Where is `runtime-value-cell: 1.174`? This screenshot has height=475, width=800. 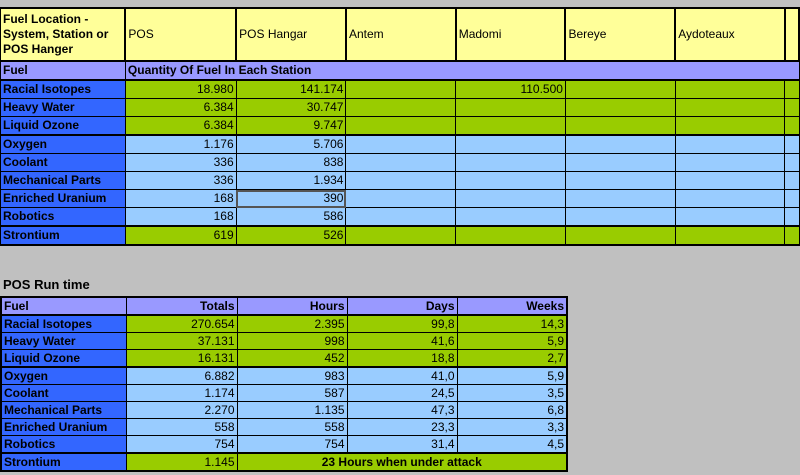 runtime-value-cell: 1.174 is located at coordinates (181, 393).